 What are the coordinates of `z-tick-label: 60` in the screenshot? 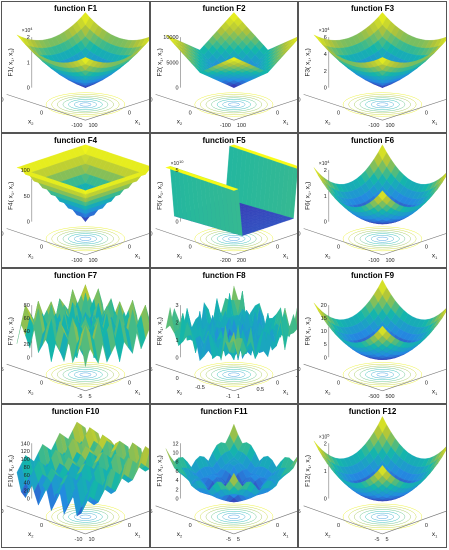 It's located at (27, 319).